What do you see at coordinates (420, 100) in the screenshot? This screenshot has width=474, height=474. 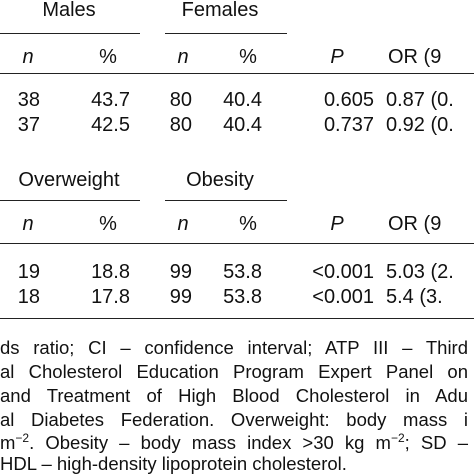 I see `table-cell: 0.87 (0.` at bounding box center [420, 100].